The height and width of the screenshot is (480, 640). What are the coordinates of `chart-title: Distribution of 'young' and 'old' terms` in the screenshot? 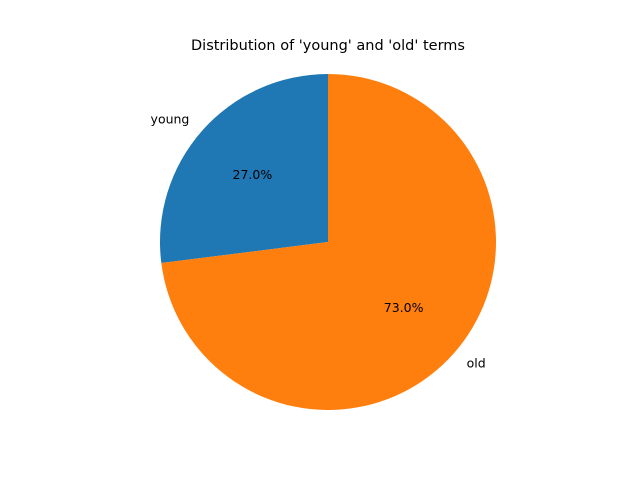 It's located at (328, 46).